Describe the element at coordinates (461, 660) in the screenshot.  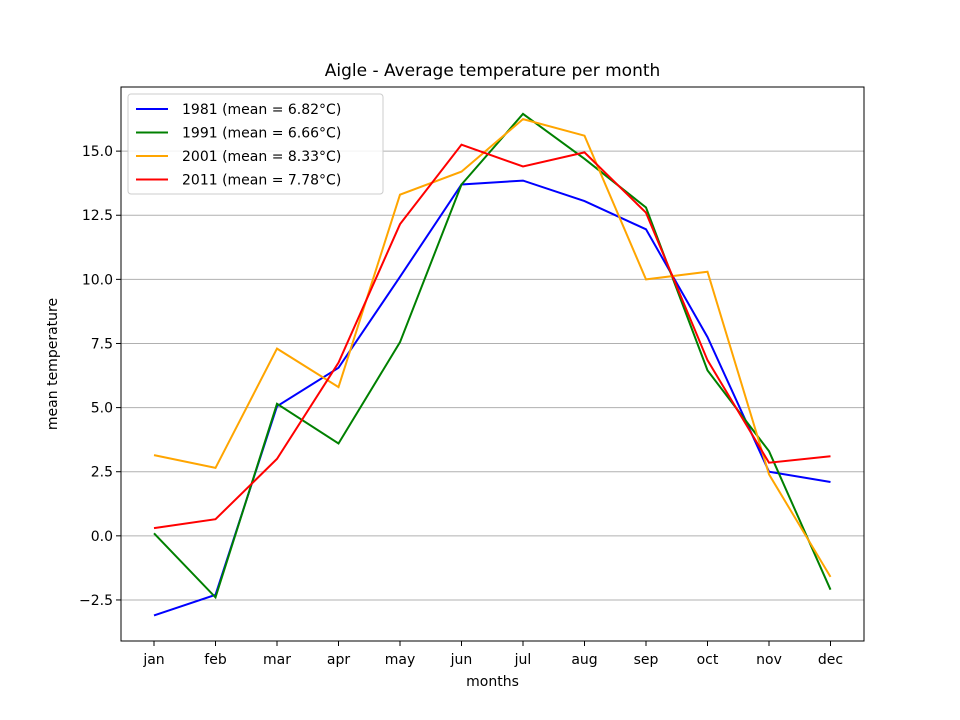
I see `x-tick-label: jun` at that location.